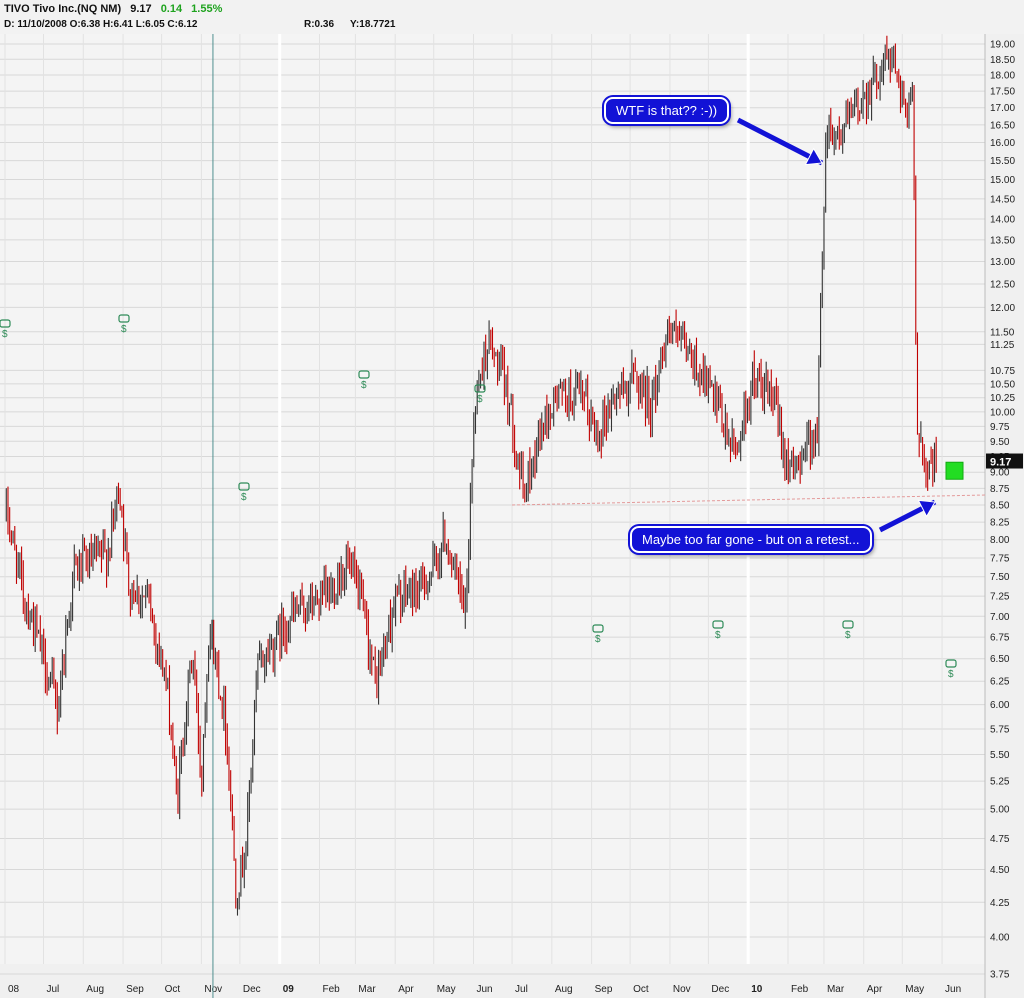 Image resolution: width=1024 pixels, height=998 pixels. Describe the element at coordinates (1000, 577) in the screenshot. I see `y-tick-label-30: 7.50` at that location.